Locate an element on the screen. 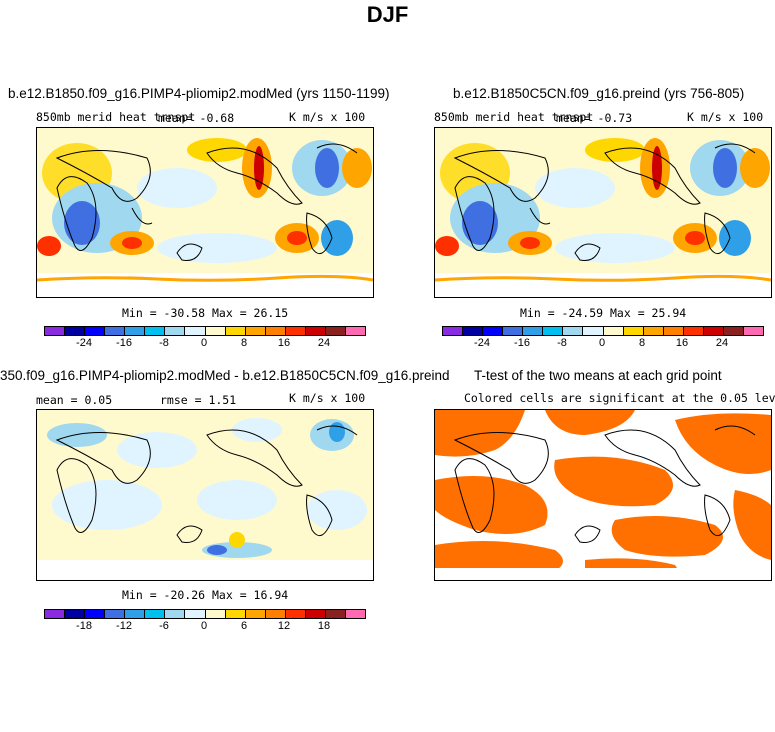 The image size is (775, 732). panel3-tick: 6 is located at coordinates (244, 626).